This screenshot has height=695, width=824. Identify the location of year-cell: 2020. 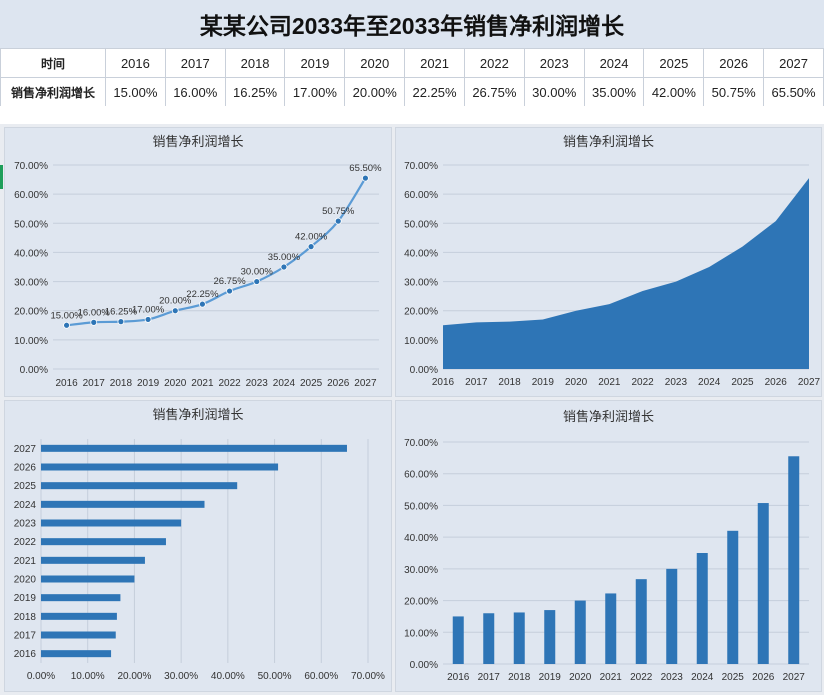
(375, 63).